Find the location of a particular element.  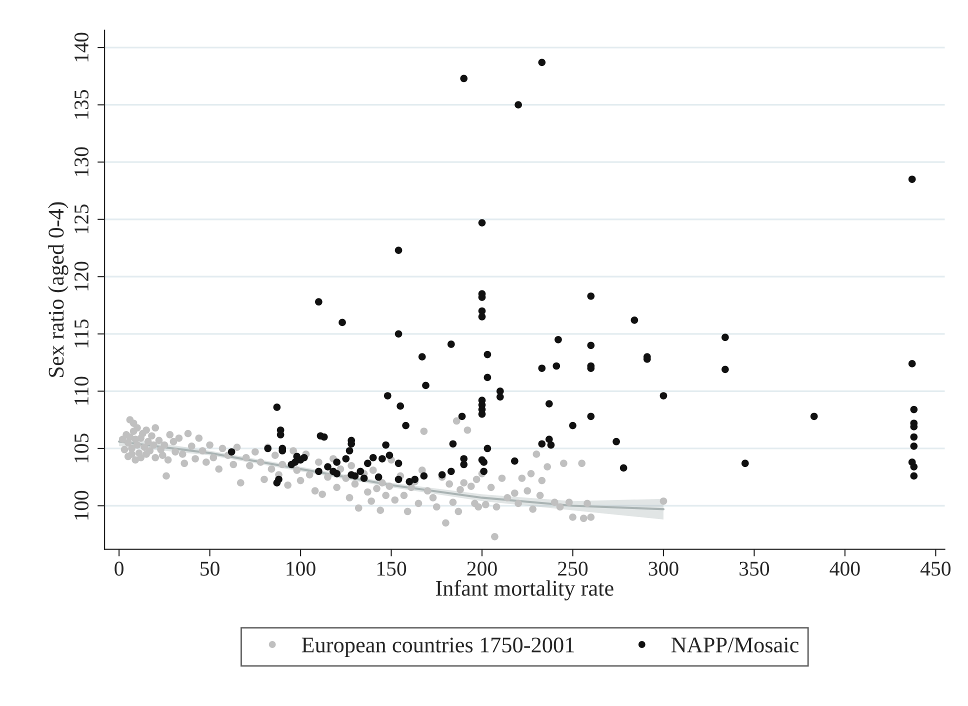

x-tick-label: 100 is located at coordinates (301, 569).